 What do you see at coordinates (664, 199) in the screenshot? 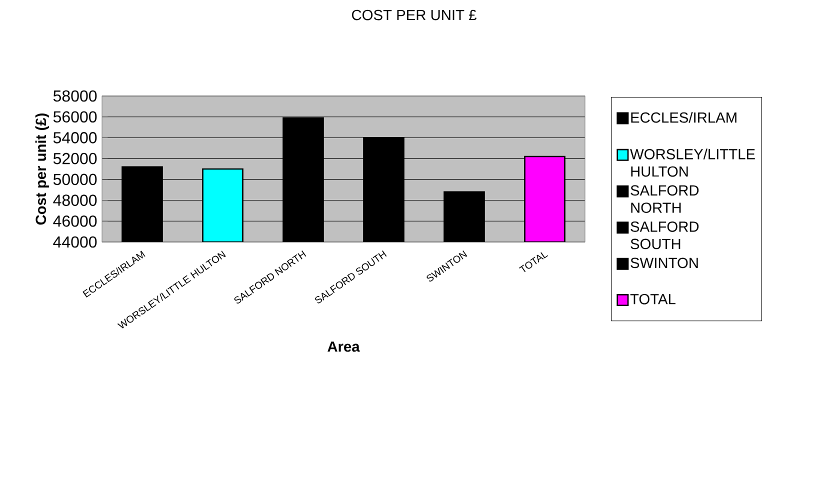
I see `legend-label: SALFORD NORTH` at bounding box center [664, 199].